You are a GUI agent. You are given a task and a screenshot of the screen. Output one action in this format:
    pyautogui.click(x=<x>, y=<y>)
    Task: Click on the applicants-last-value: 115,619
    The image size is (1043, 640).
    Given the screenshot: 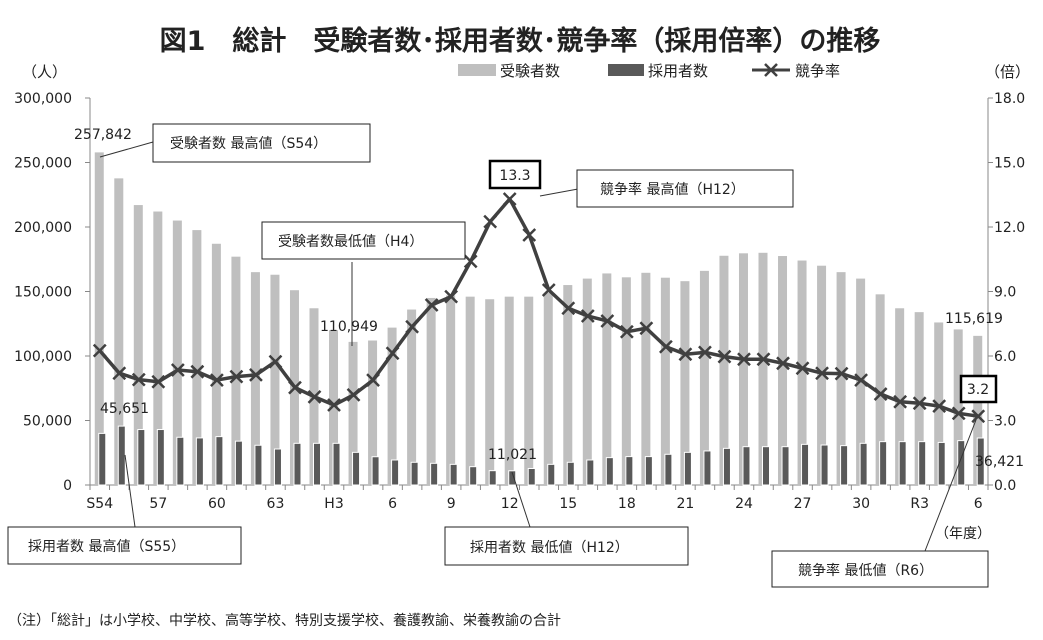 What is the action you would take?
    pyautogui.click(x=974, y=319)
    